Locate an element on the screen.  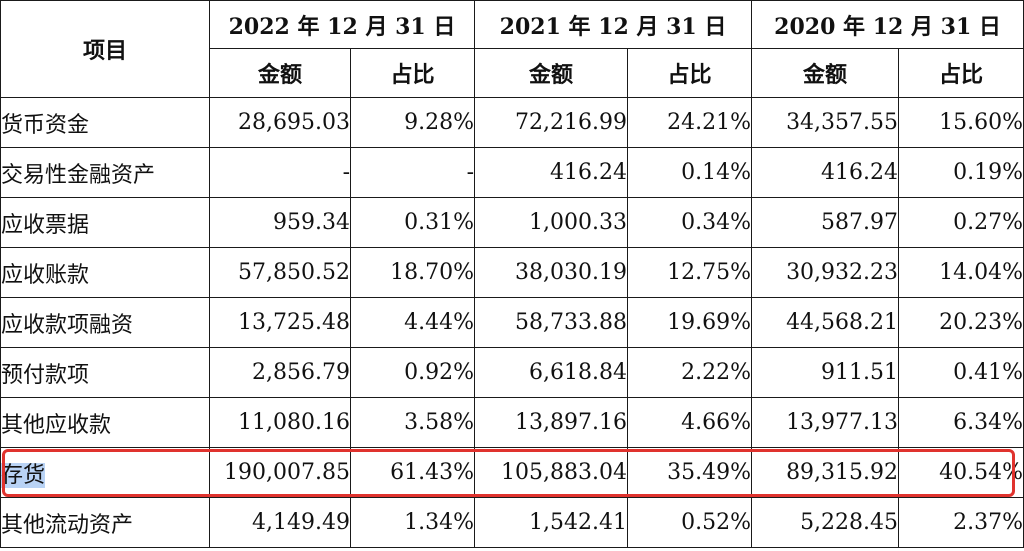
ratio-cell: 4.44% is located at coordinates (412, 322).